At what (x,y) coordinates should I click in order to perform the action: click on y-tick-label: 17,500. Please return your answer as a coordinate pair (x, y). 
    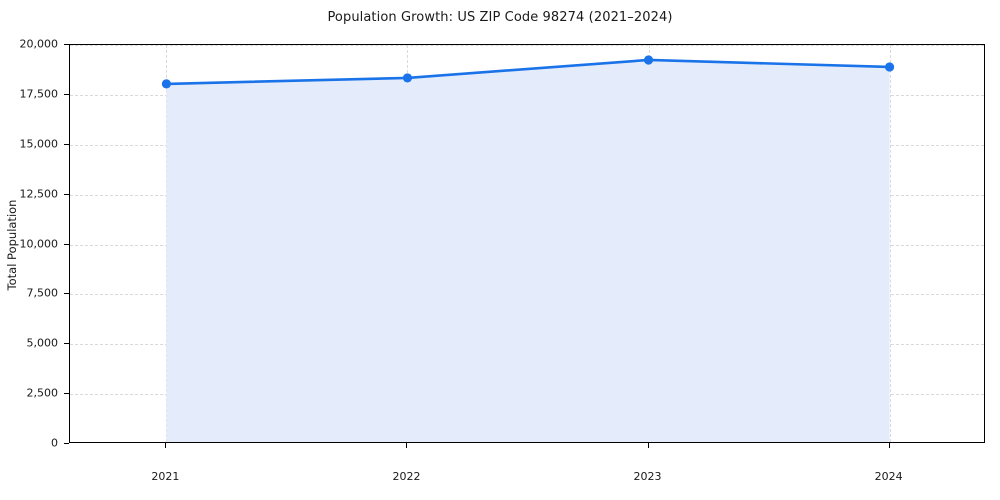
    Looking at the image, I should click on (39, 94).